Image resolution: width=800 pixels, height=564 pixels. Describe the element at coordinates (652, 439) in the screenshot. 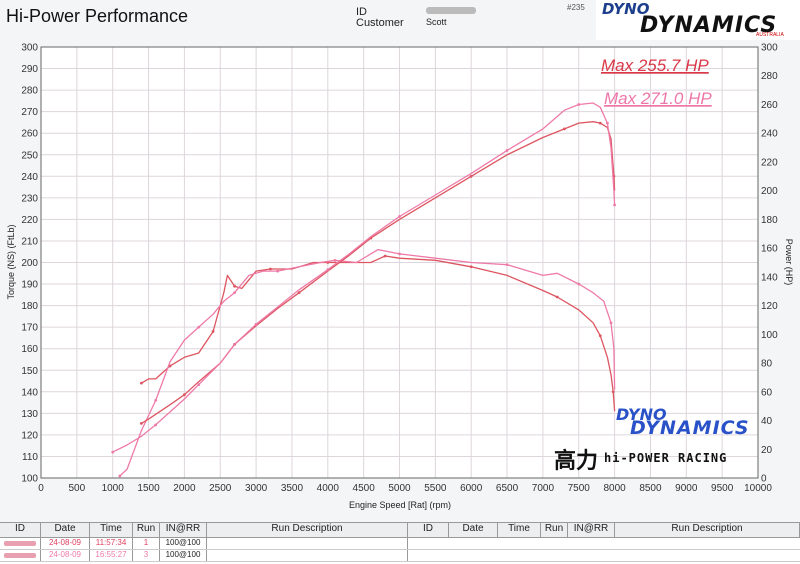

I see `hi-power-racing-watermark: DYNO DYNAMICS 高力 hi-POWER RACING` at that location.